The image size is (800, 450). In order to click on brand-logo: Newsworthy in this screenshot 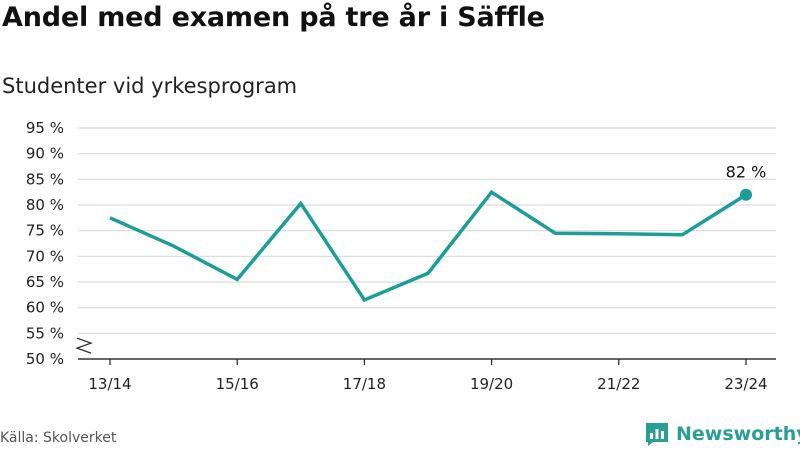, I will do `click(722, 434)`.